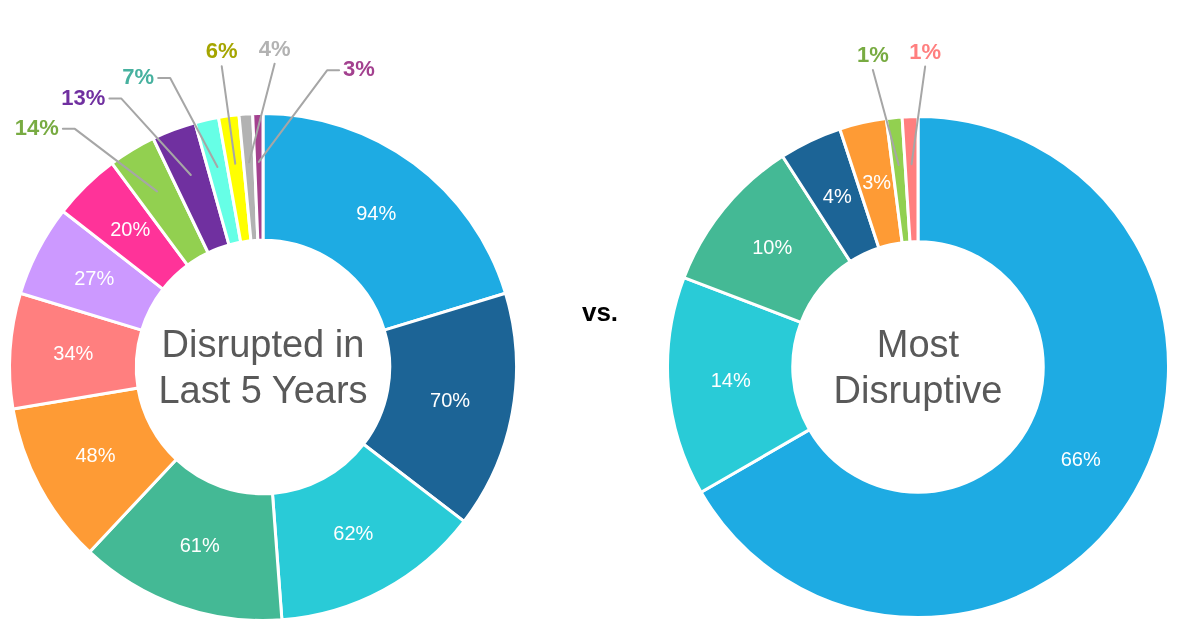 This screenshot has height=624, width=1177. What do you see at coordinates (600, 312) in the screenshot?
I see `text: vs.` at bounding box center [600, 312].